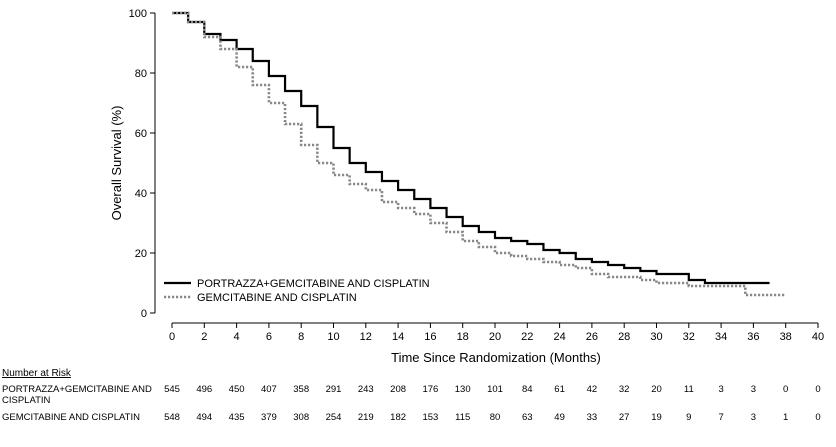 The width and height of the screenshot is (836, 447). I want to click on y-tick-label: 20, so click(141, 254).